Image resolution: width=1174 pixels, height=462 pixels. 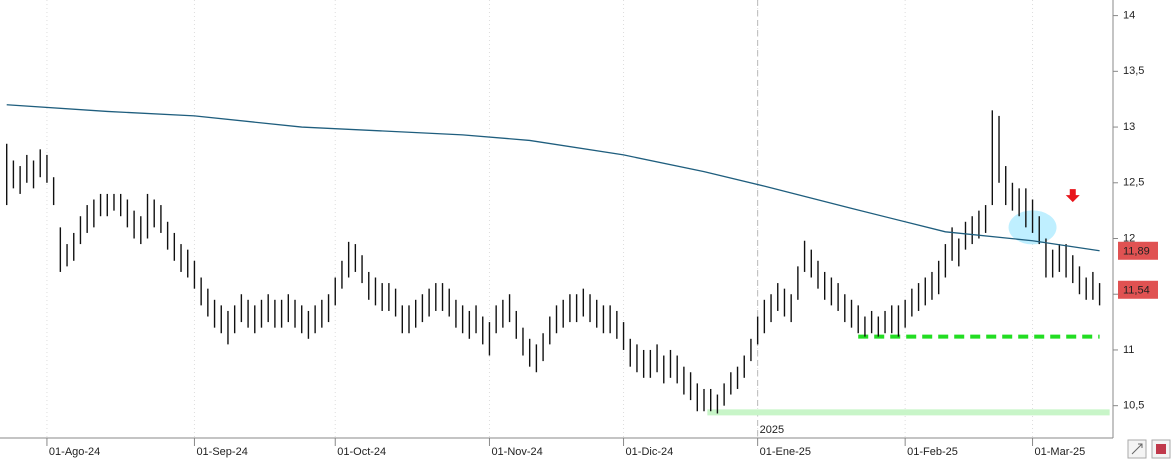 I want to click on x-tick-label: 01-Dic-24, so click(x=650, y=452).